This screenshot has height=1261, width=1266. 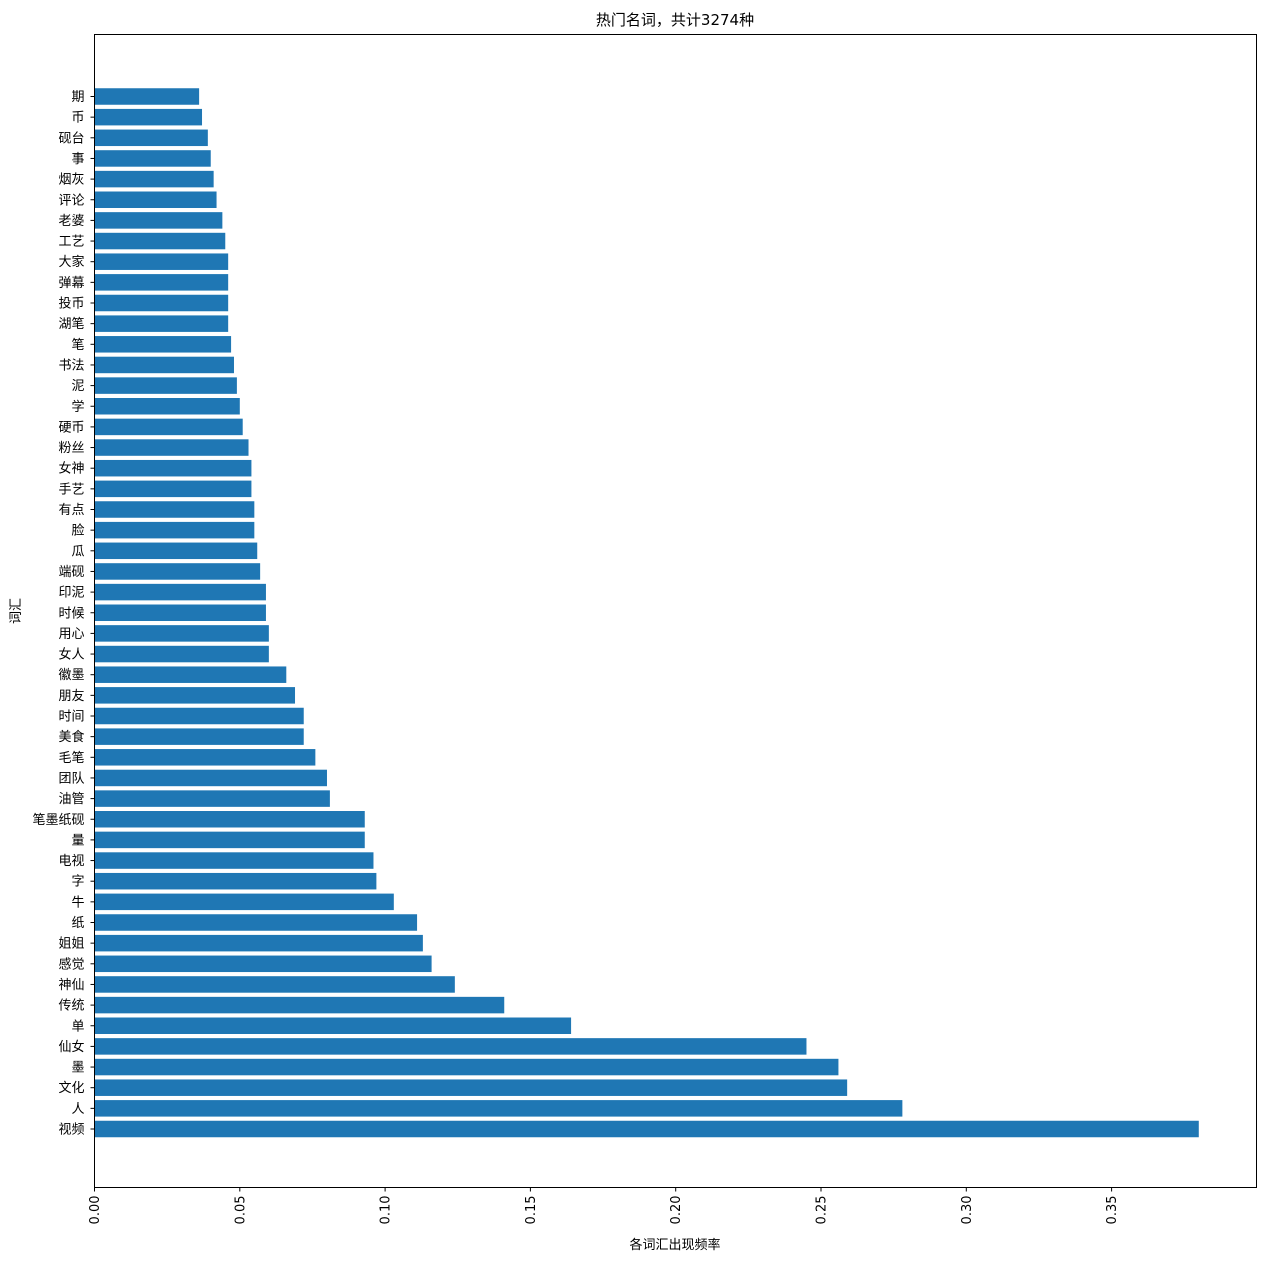 What do you see at coordinates (158, 220) in the screenshot?
I see `bar-老婆` at bounding box center [158, 220].